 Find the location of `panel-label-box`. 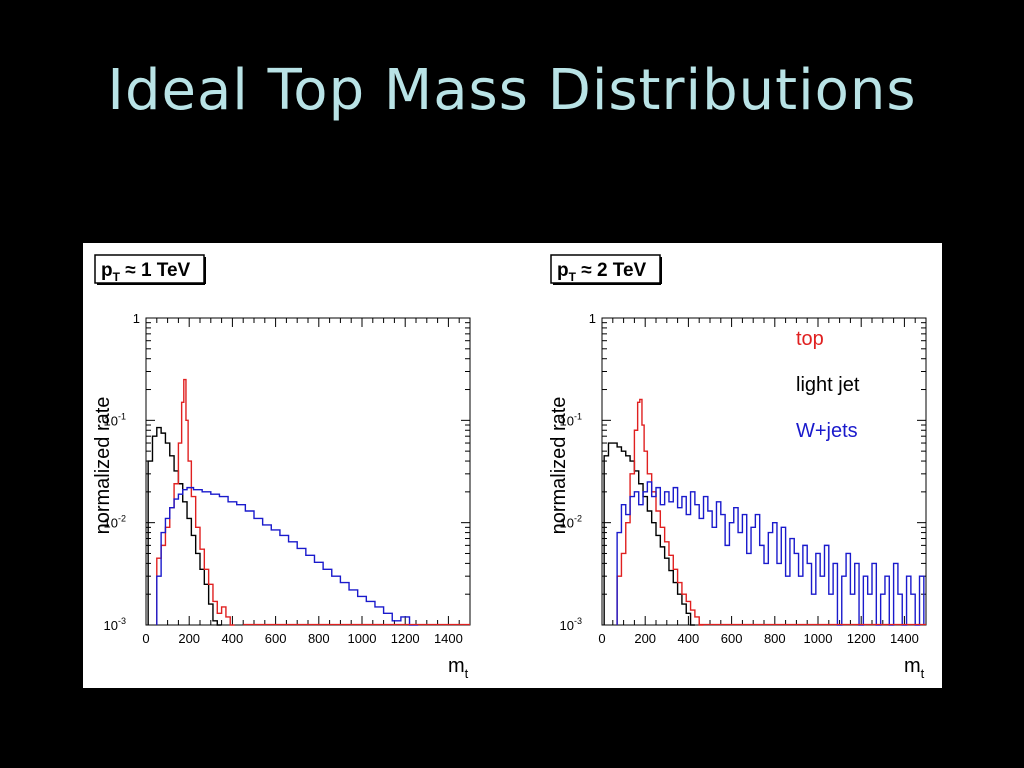

panel-label-box is located at coordinates (149, 269).